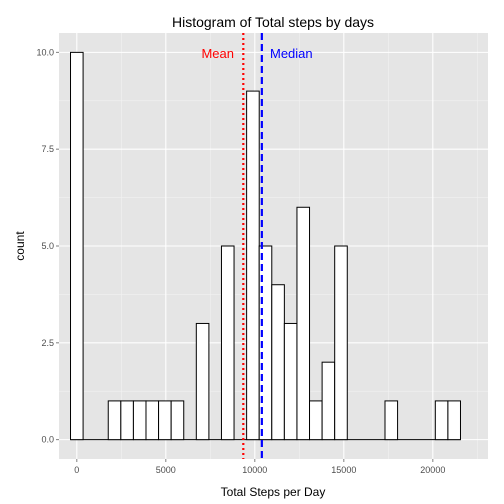  What do you see at coordinates (47, 343) in the screenshot?
I see `y-tick-label: 2.5` at bounding box center [47, 343].